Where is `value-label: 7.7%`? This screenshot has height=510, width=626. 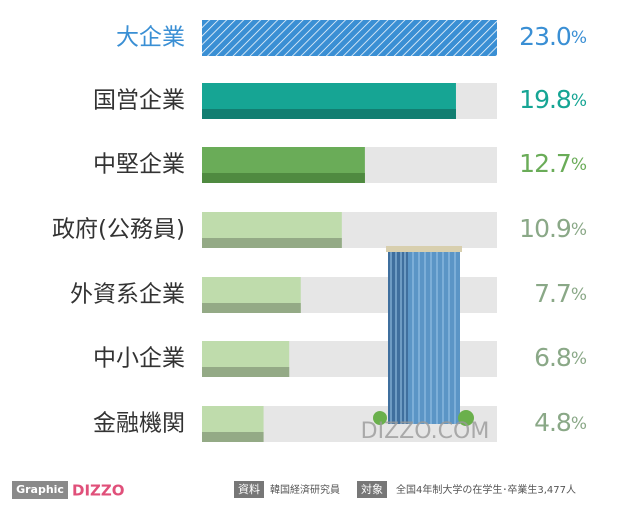 value-label: 7.7% is located at coordinates (560, 293).